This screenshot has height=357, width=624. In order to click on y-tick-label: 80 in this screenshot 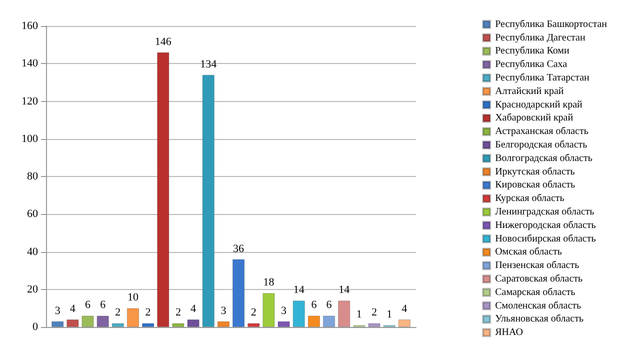, I will do `click(32, 176)`.